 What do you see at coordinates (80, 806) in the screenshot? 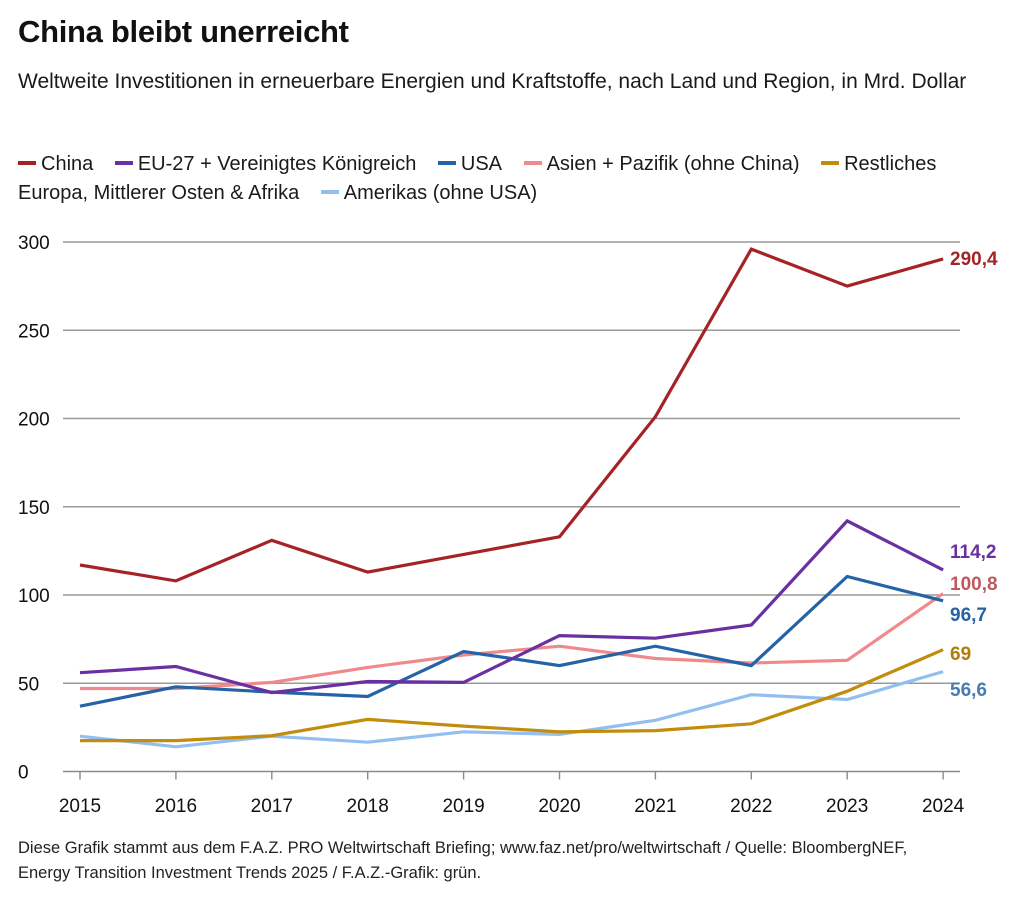
I see `x-tick-label: 2015` at bounding box center [80, 806].